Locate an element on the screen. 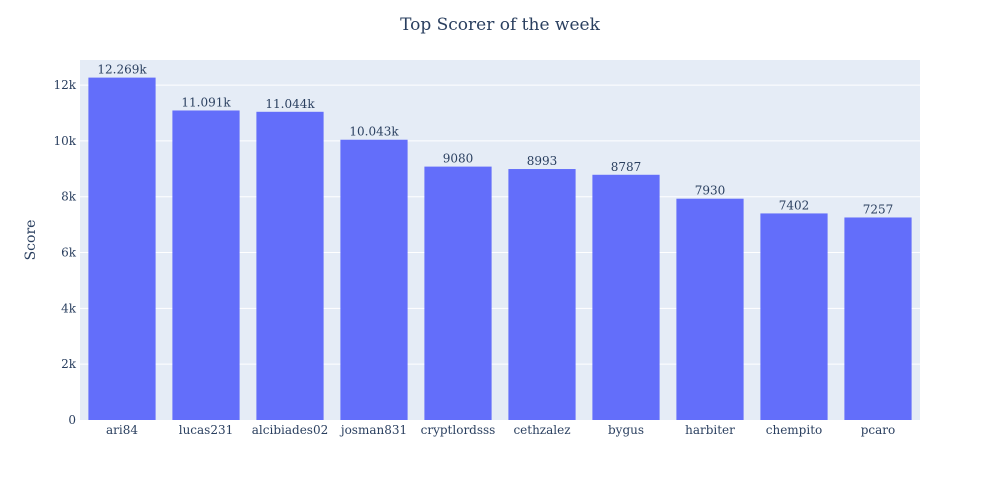 Image resolution: width=1000 pixels, height=504 pixels. x-tick-label: chempito is located at coordinates (794, 430).